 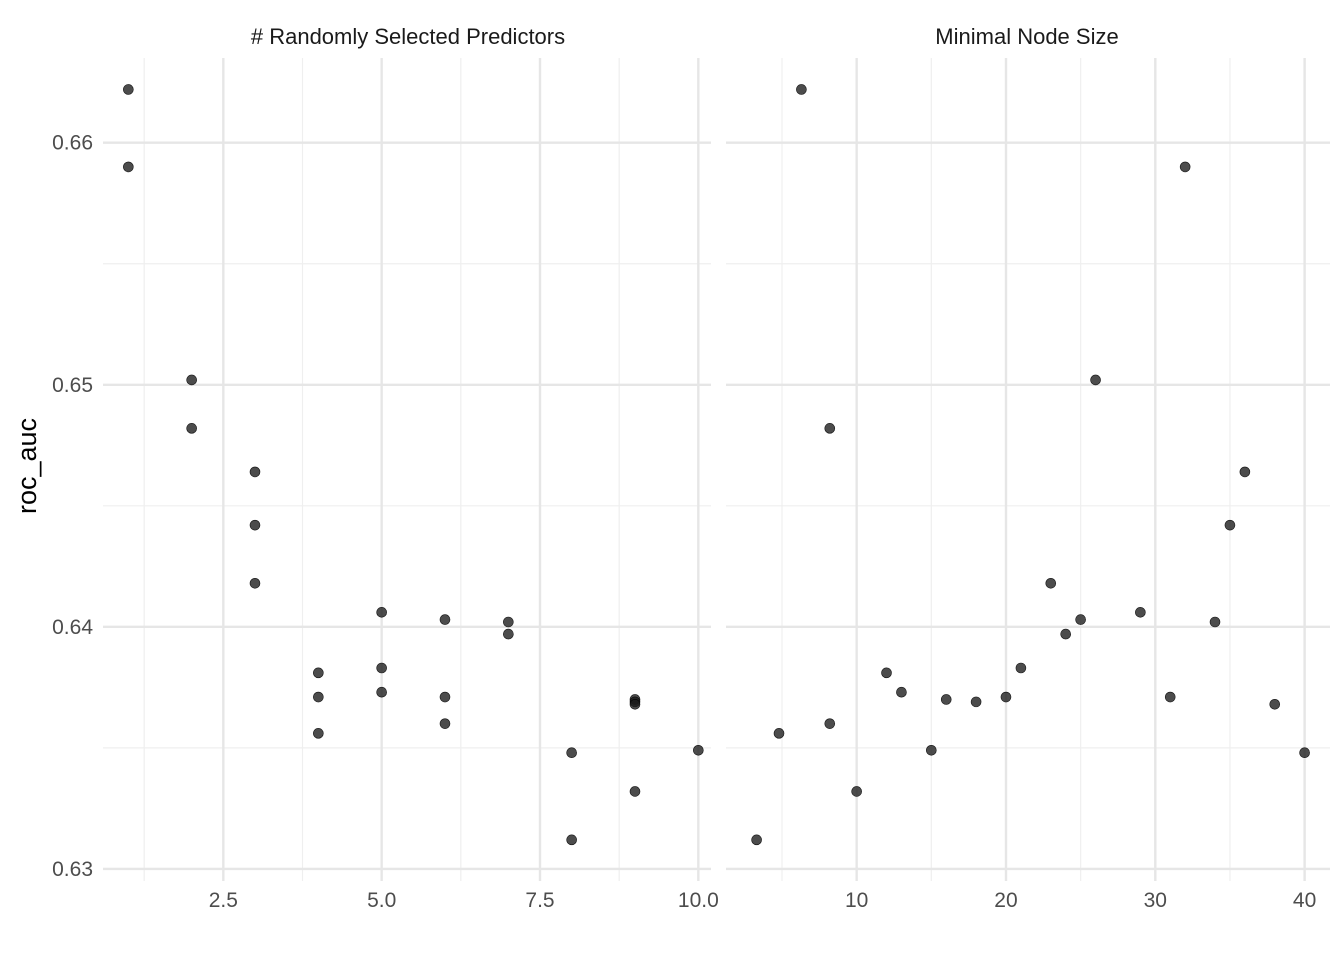 I want to click on y-tick-label: 0.65, so click(x=72, y=385).